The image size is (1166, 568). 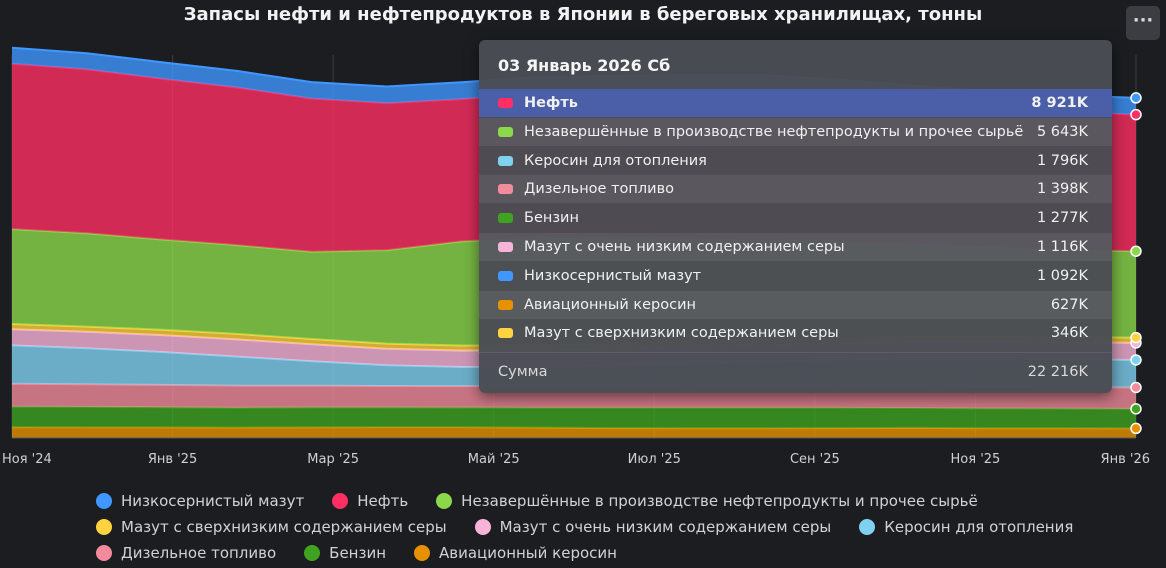 What do you see at coordinates (654, 459) in the screenshot?
I see `x-tick-label: Июл '25` at bounding box center [654, 459].